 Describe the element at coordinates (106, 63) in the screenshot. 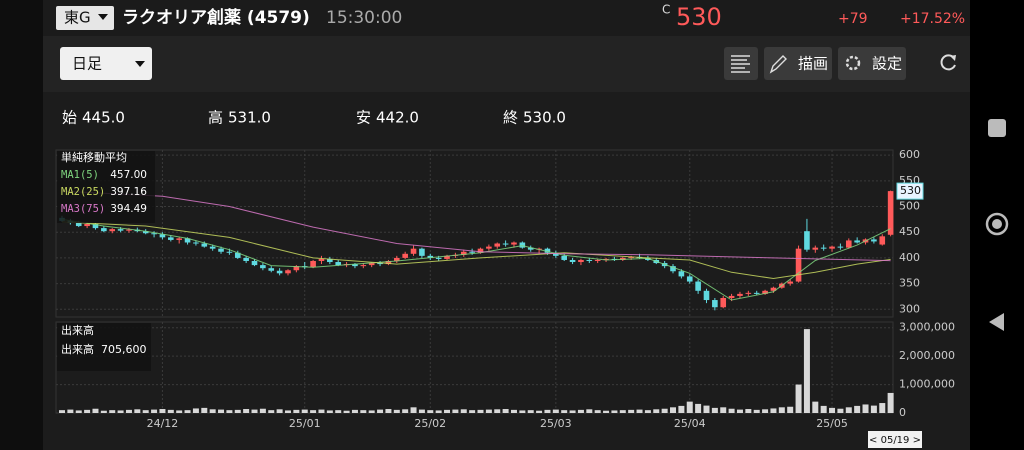

I see `period-select` at that location.